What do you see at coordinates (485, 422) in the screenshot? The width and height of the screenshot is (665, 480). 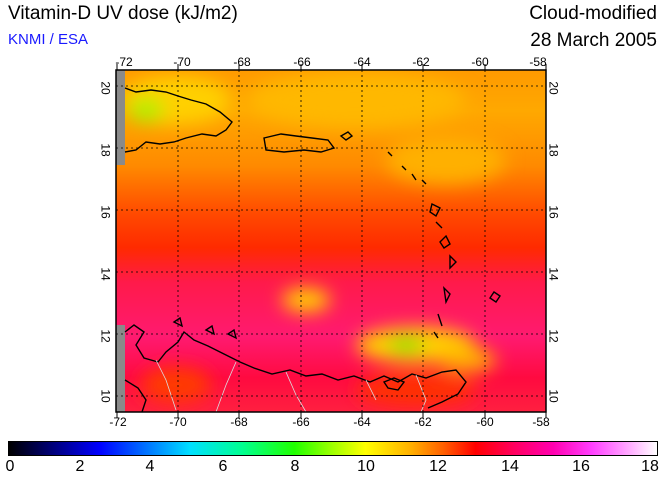 I see `lon-tick-bottom: -60` at bounding box center [485, 422].